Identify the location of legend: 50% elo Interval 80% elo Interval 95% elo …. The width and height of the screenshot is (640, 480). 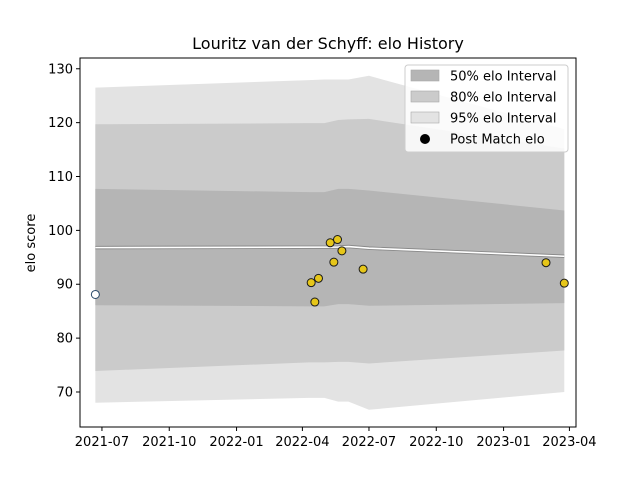
(486, 108).